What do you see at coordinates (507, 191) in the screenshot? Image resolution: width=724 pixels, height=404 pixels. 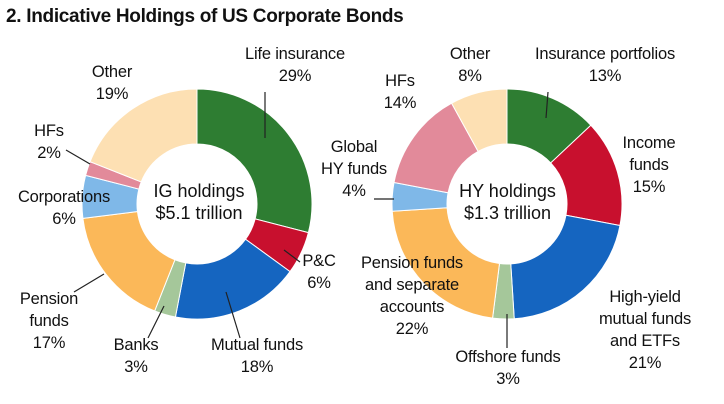 I see `hy-center-title: HY holdings` at bounding box center [507, 191].